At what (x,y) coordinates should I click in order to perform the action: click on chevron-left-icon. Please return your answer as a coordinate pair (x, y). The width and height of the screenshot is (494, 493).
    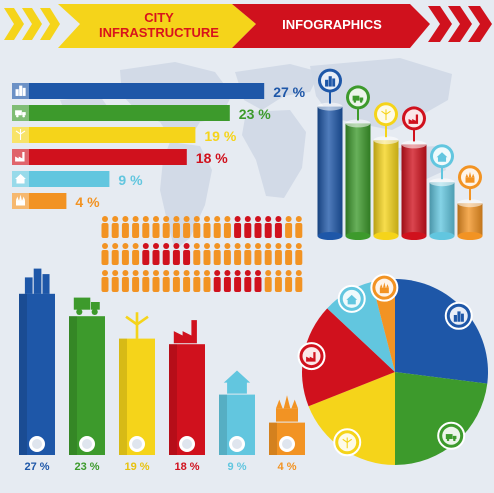
    Looking at the image, I should click on (50, 24).